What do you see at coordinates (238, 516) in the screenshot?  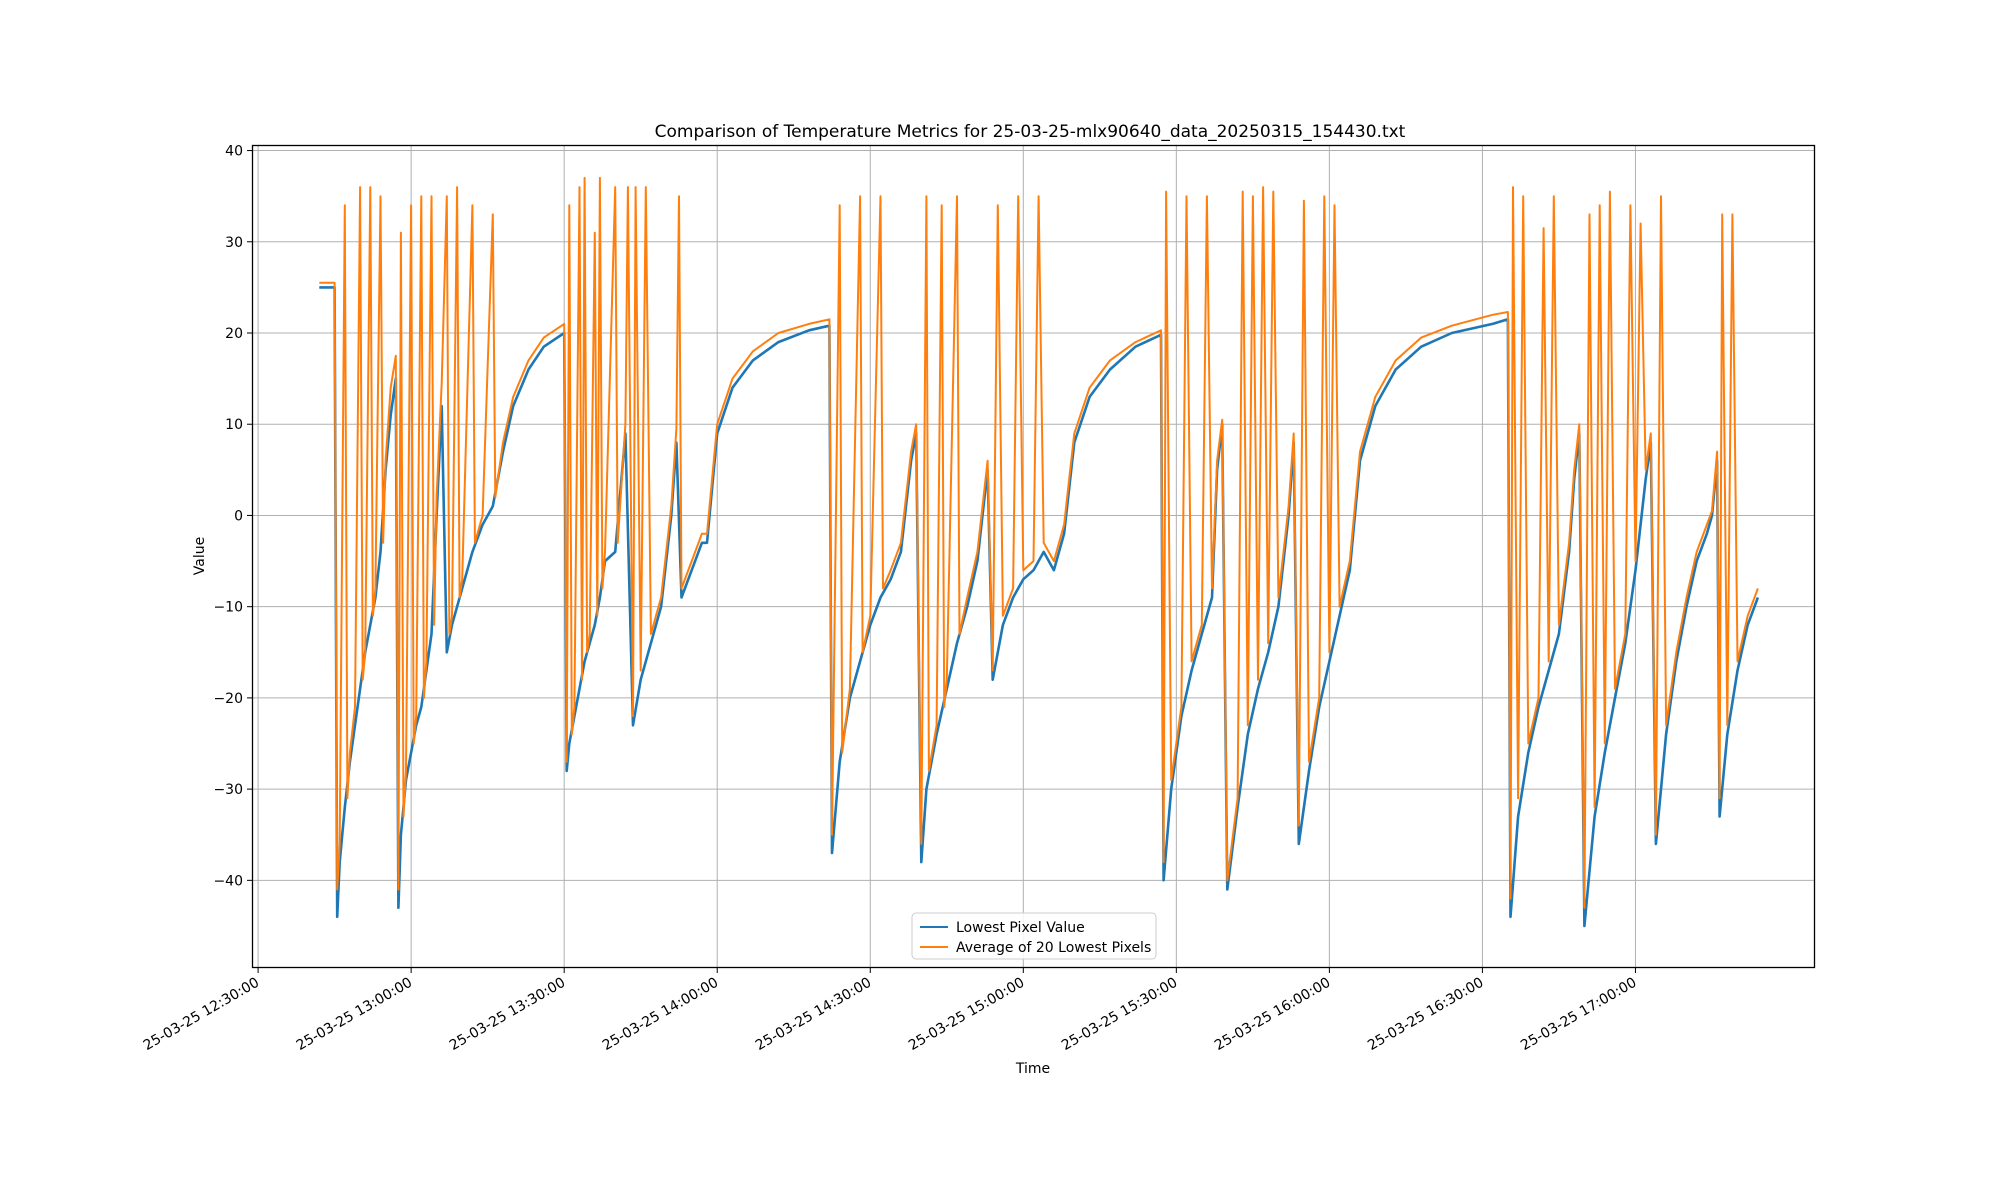 I see `y-tick-label: 0` at bounding box center [238, 516].